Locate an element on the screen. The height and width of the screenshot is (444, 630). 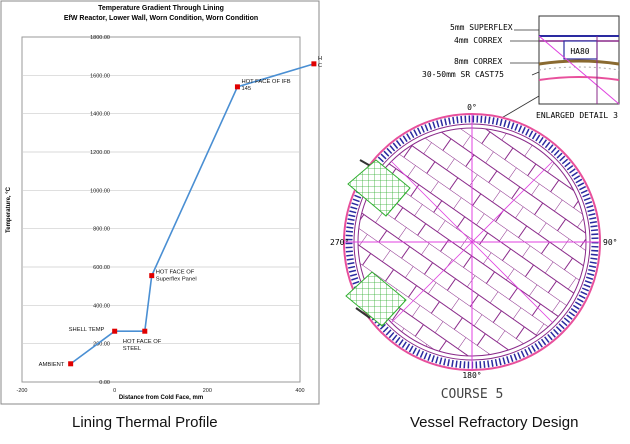
chart-title: Temperature Gradient Through Lining is located at coordinates (161, 8).